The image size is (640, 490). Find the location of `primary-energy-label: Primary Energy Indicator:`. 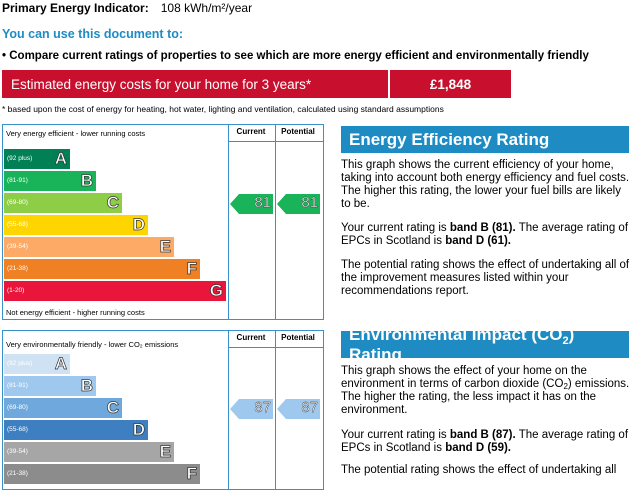

primary-energy-label: Primary Energy Indicator: is located at coordinates (75, 8).